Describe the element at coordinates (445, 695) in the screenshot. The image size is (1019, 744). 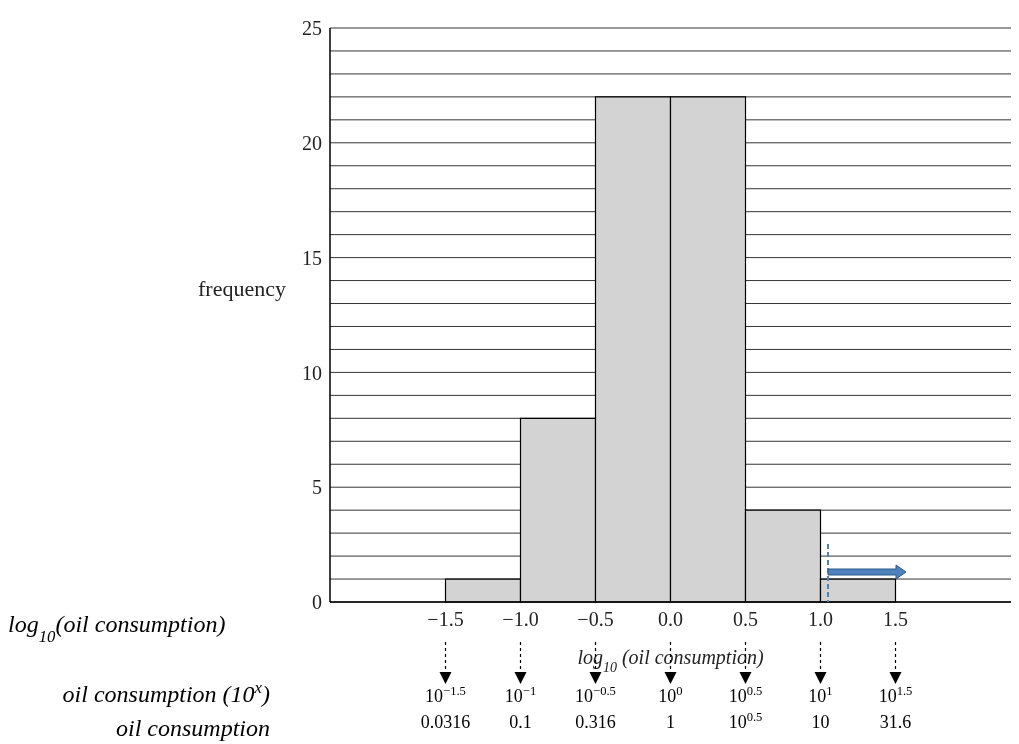
I see `text: 10$^{−1.5}$` at that location.